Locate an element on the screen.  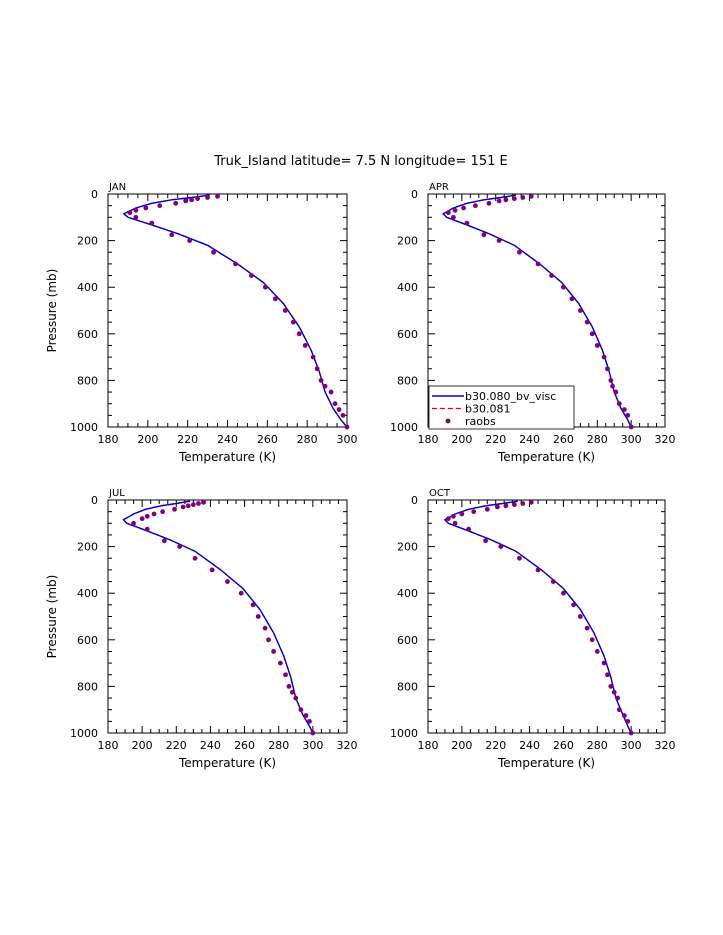
y-tick-label: 600 is located at coordinates (87, 334).